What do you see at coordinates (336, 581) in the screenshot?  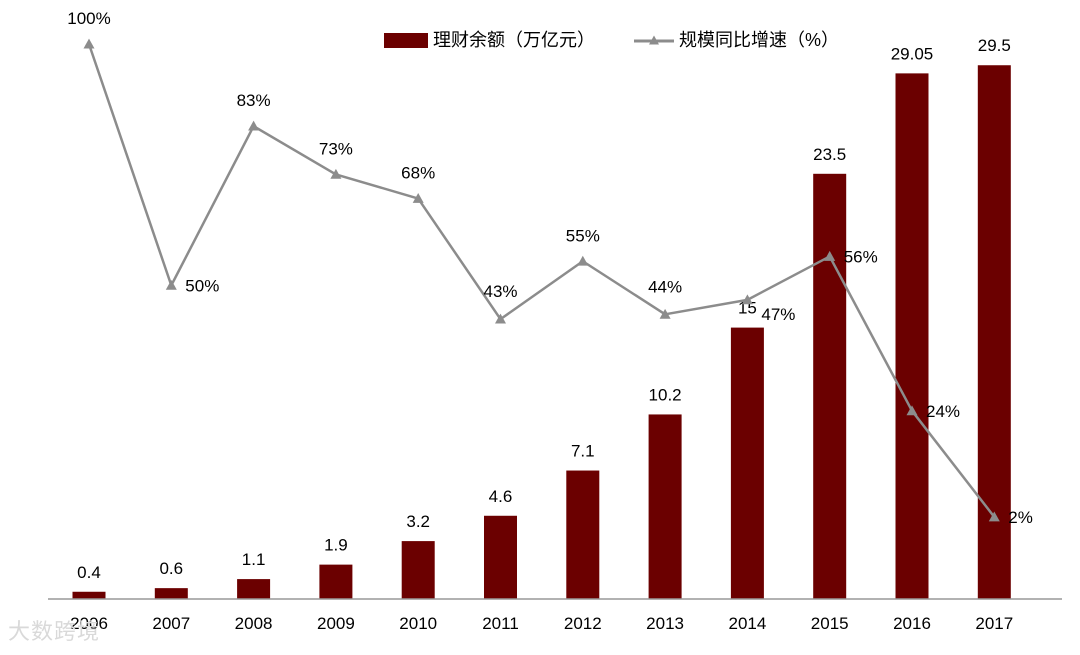 I see `bar-2009` at bounding box center [336, 581].